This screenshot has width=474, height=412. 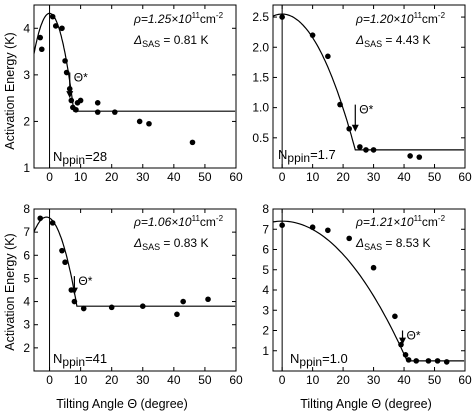 What do you see at coordinates (319, 360) in the screenshot?
I see `pinning-label: Nppin=1.0` at bounding box center [319, 360].